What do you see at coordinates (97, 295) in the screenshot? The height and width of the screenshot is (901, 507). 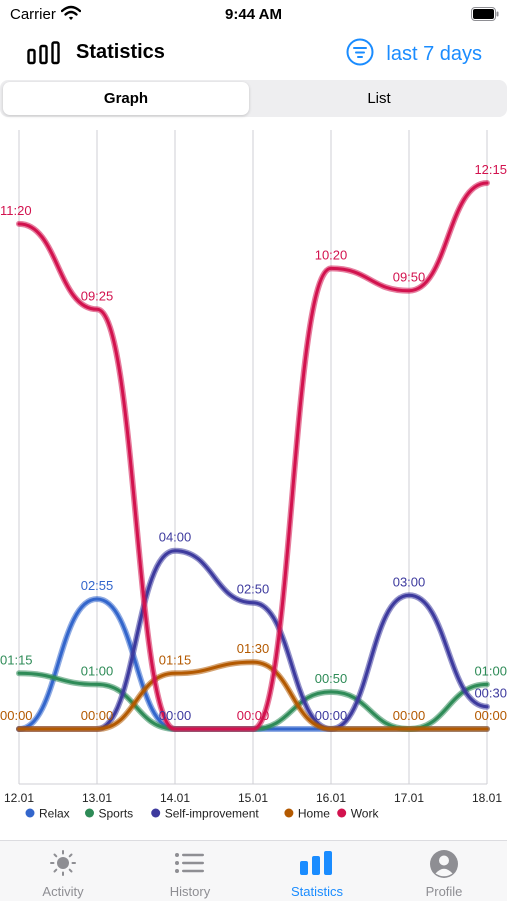 I see `data-label: 09:25` at bounding box center [97, 295].